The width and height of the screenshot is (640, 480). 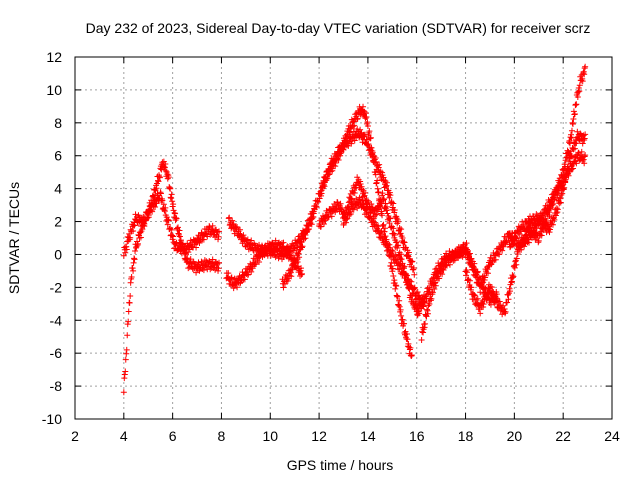 I want to click on y-tick-label: -6, so click(x=56, y=353).